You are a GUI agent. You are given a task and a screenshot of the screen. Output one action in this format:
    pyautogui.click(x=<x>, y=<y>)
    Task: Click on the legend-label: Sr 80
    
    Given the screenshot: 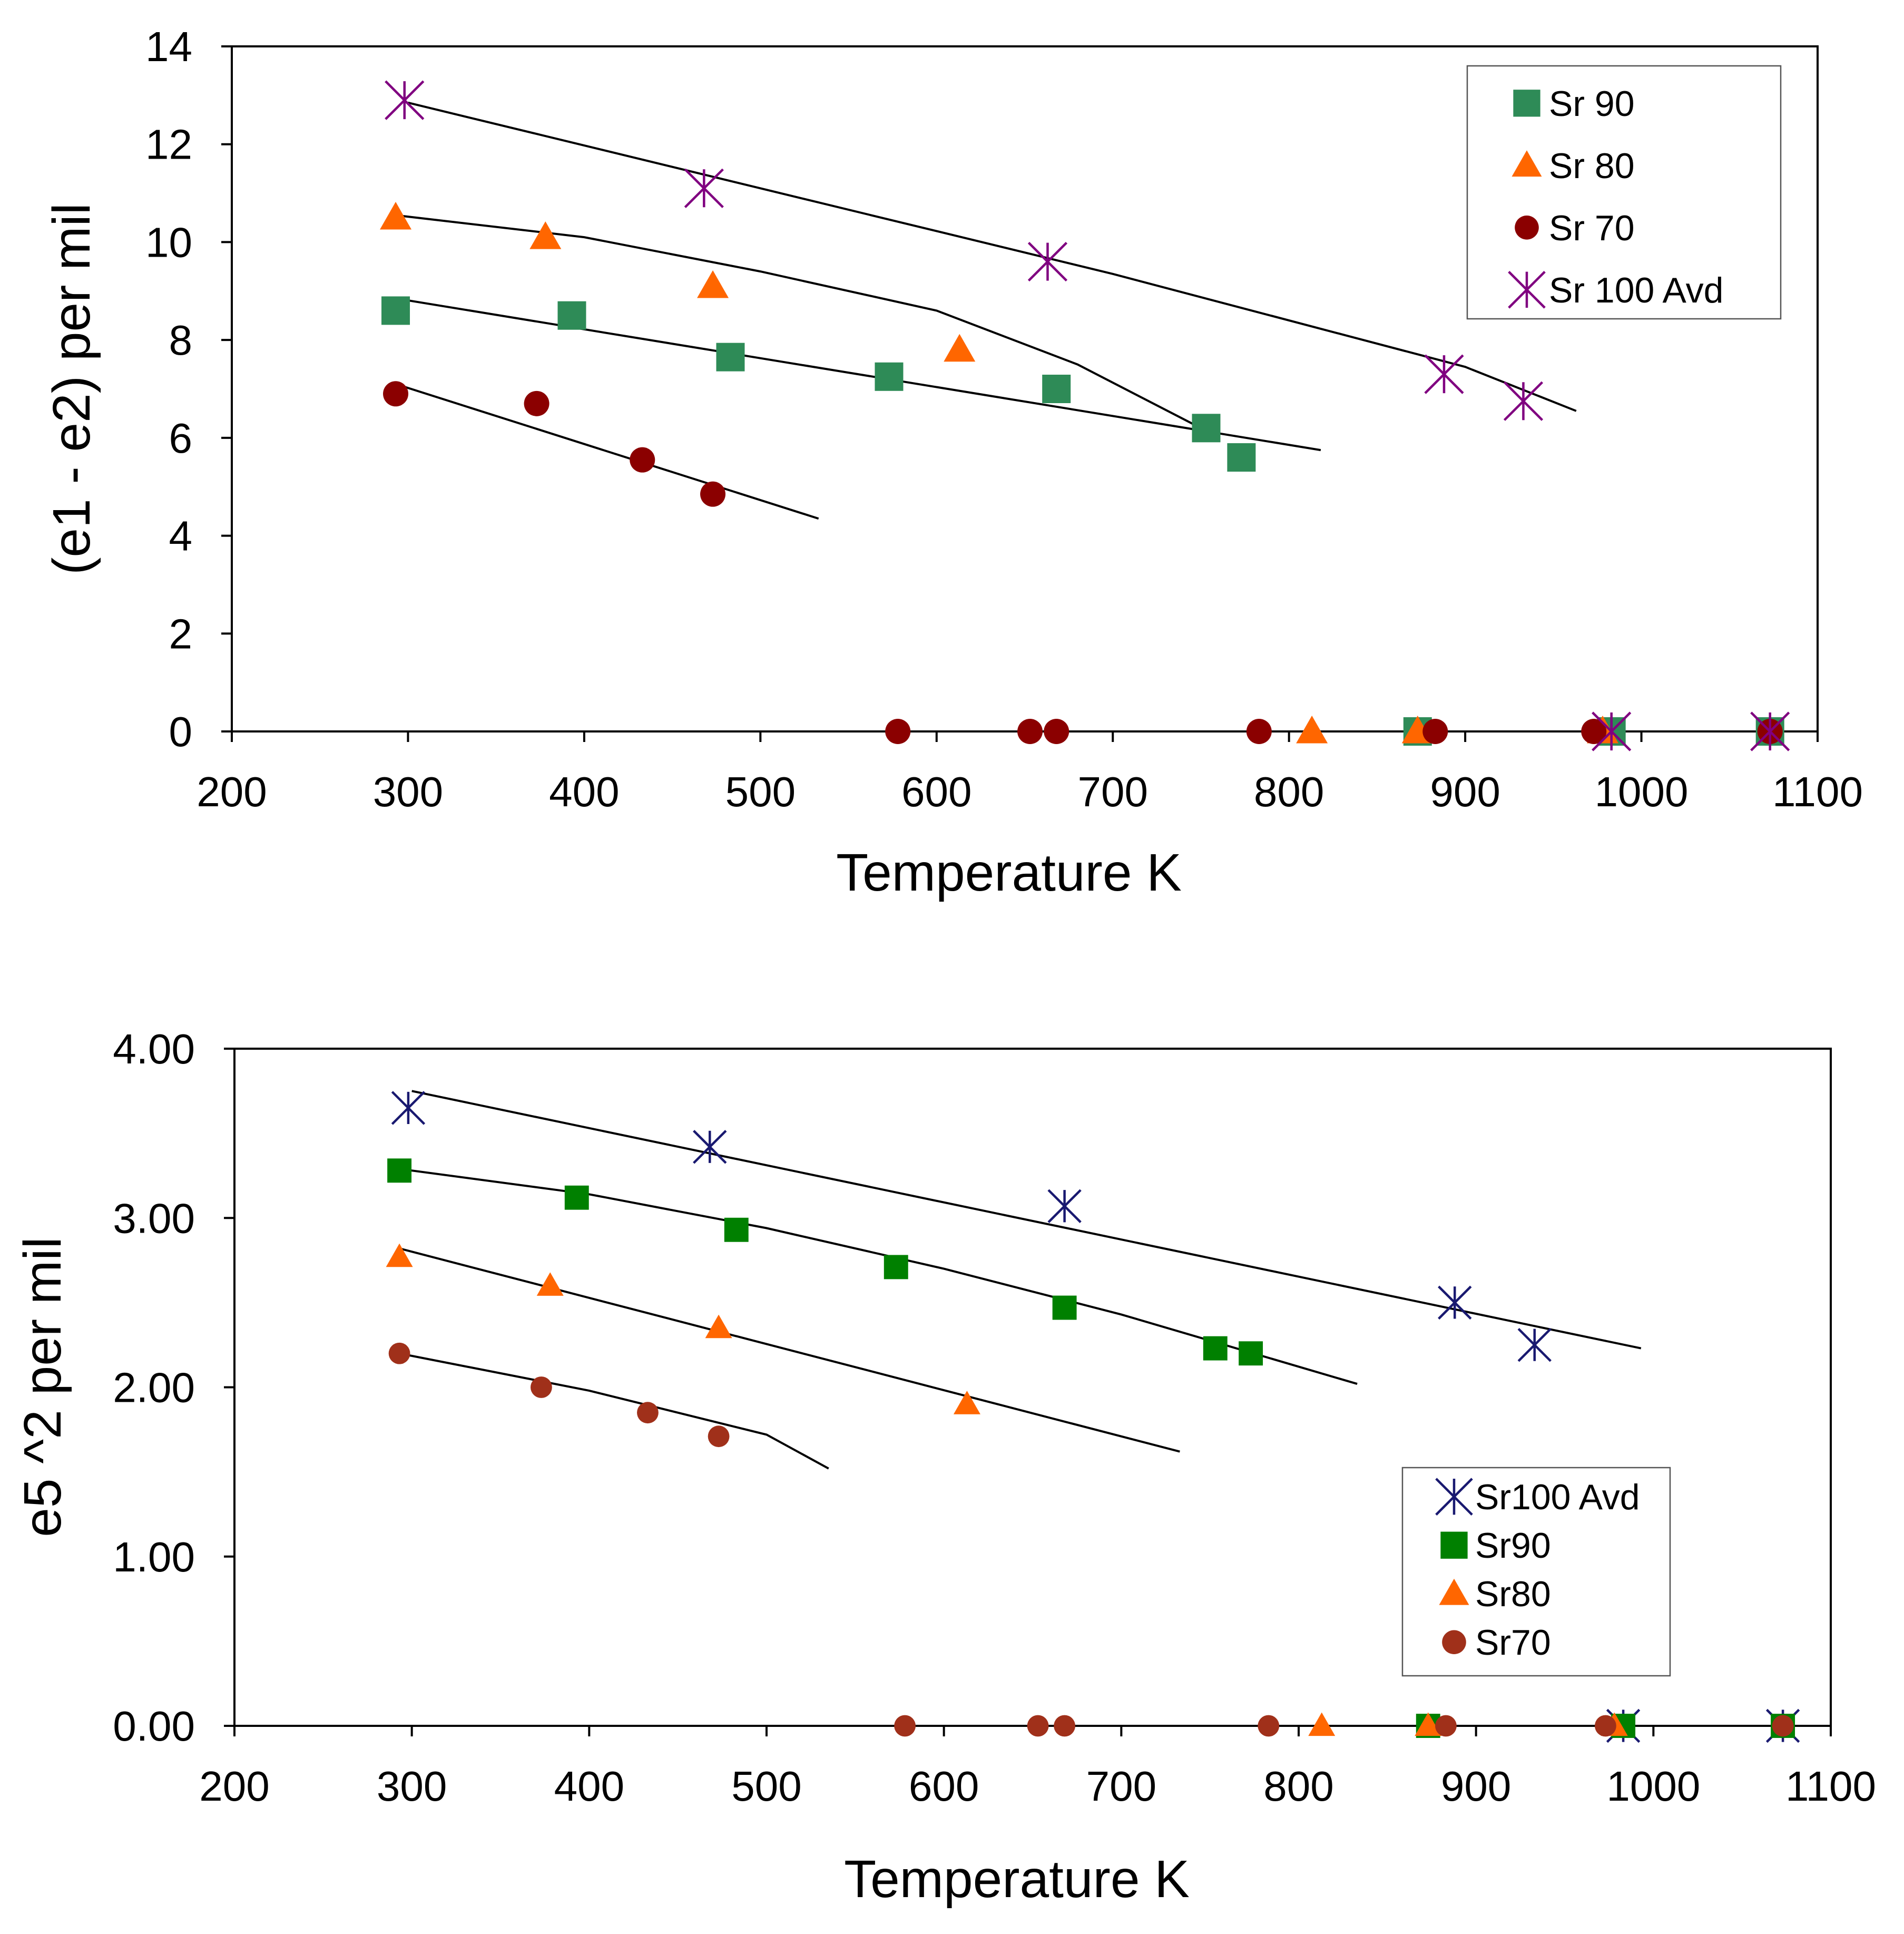 What is the action you would take?
    pyautogui.click(x=1592, y=166)
    